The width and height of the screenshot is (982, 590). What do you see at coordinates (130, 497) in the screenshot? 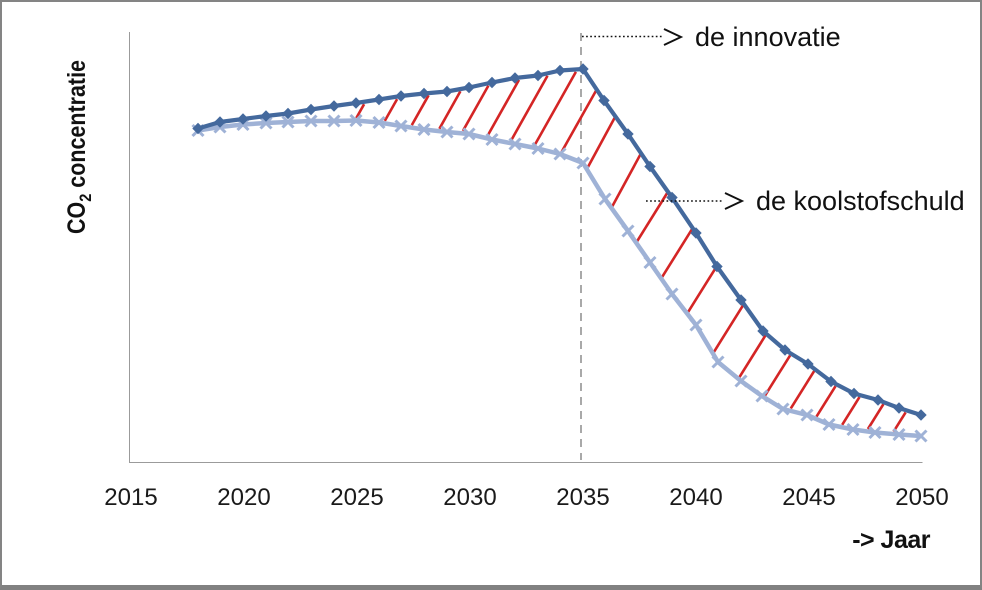
I see `svg-text: 2015` at bounding box center [130, 497].